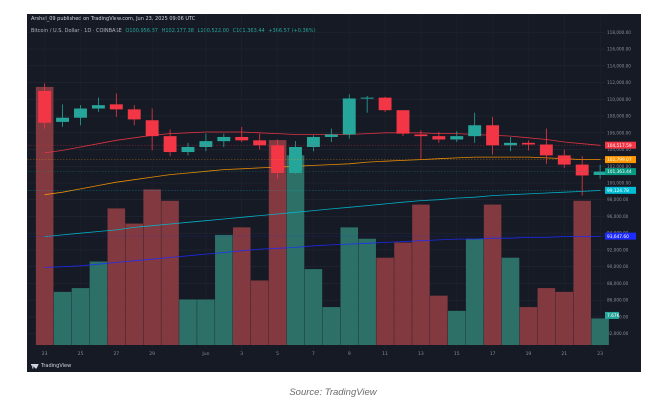 The width and height of the screenshot is (666, 416). Describe the element at coordinates (529, 354) in the screenshot. I see `x-tick-label: 19` at that location.